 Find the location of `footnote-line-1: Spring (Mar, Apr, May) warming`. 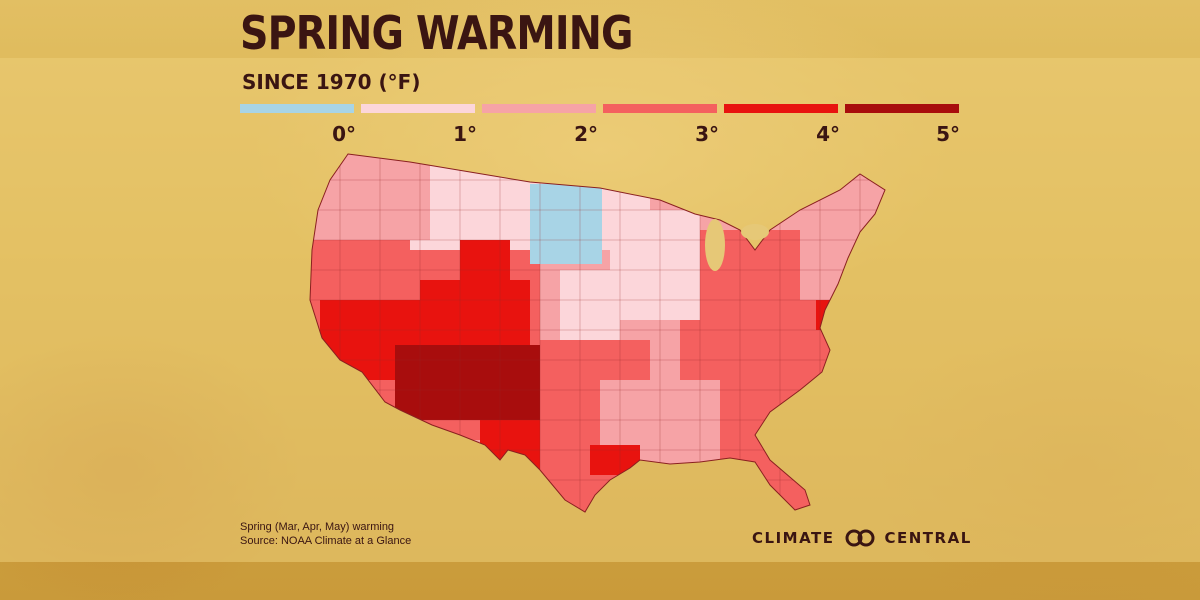

footnote-line-1: Spring (Mar, Apr, May) warming is located at coordinates (317, 527).